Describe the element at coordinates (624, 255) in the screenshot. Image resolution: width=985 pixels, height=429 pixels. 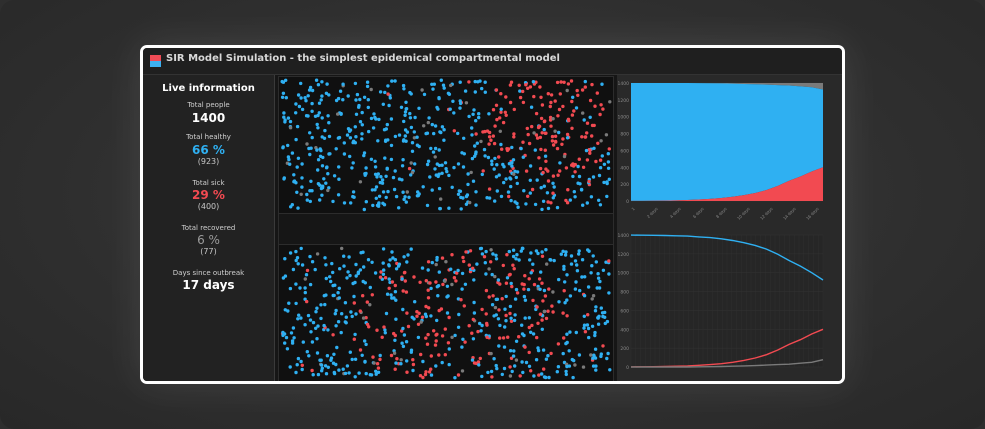
I see `line-chart-ytick: 1200` at that location.